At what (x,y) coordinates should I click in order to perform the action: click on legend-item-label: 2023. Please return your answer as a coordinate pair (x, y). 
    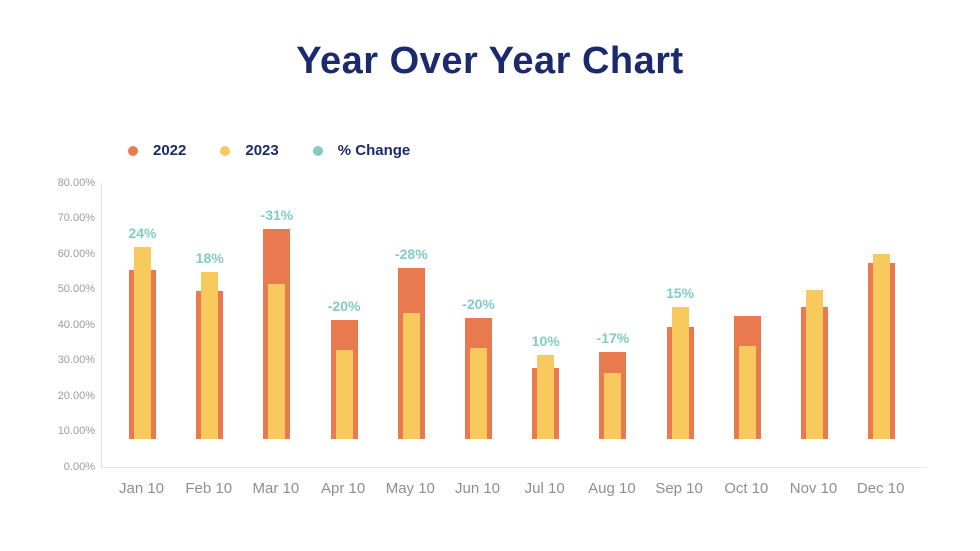
    Looking at the image, I should click on (262, 150).